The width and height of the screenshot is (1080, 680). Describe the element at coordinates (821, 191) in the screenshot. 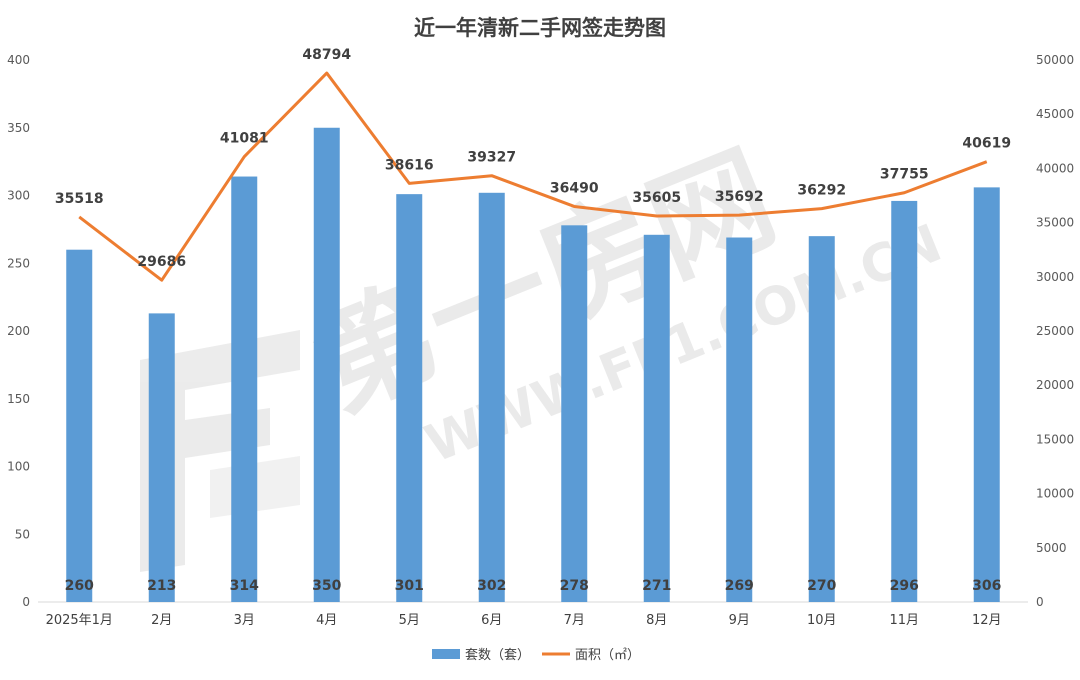

I see `line-data-label: 36292` at that location.